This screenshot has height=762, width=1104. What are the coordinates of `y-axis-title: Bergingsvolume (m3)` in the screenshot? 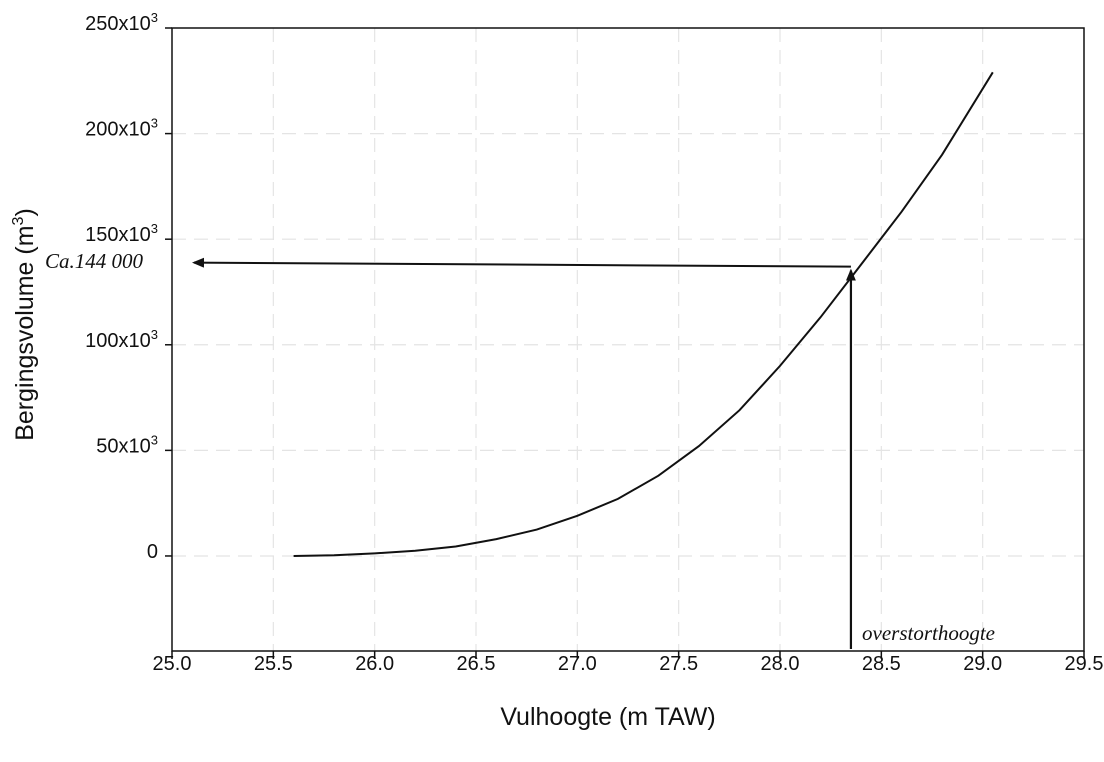 It's located at (24, 324).